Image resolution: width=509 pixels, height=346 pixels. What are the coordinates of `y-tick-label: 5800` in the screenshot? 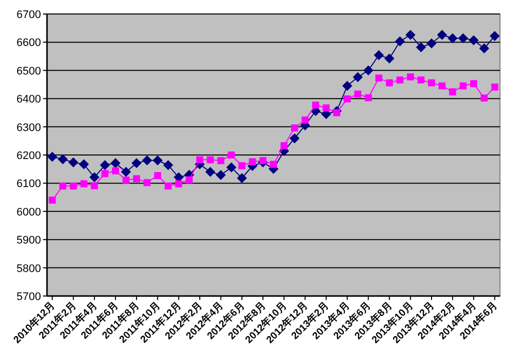 It's located at (28, 268).